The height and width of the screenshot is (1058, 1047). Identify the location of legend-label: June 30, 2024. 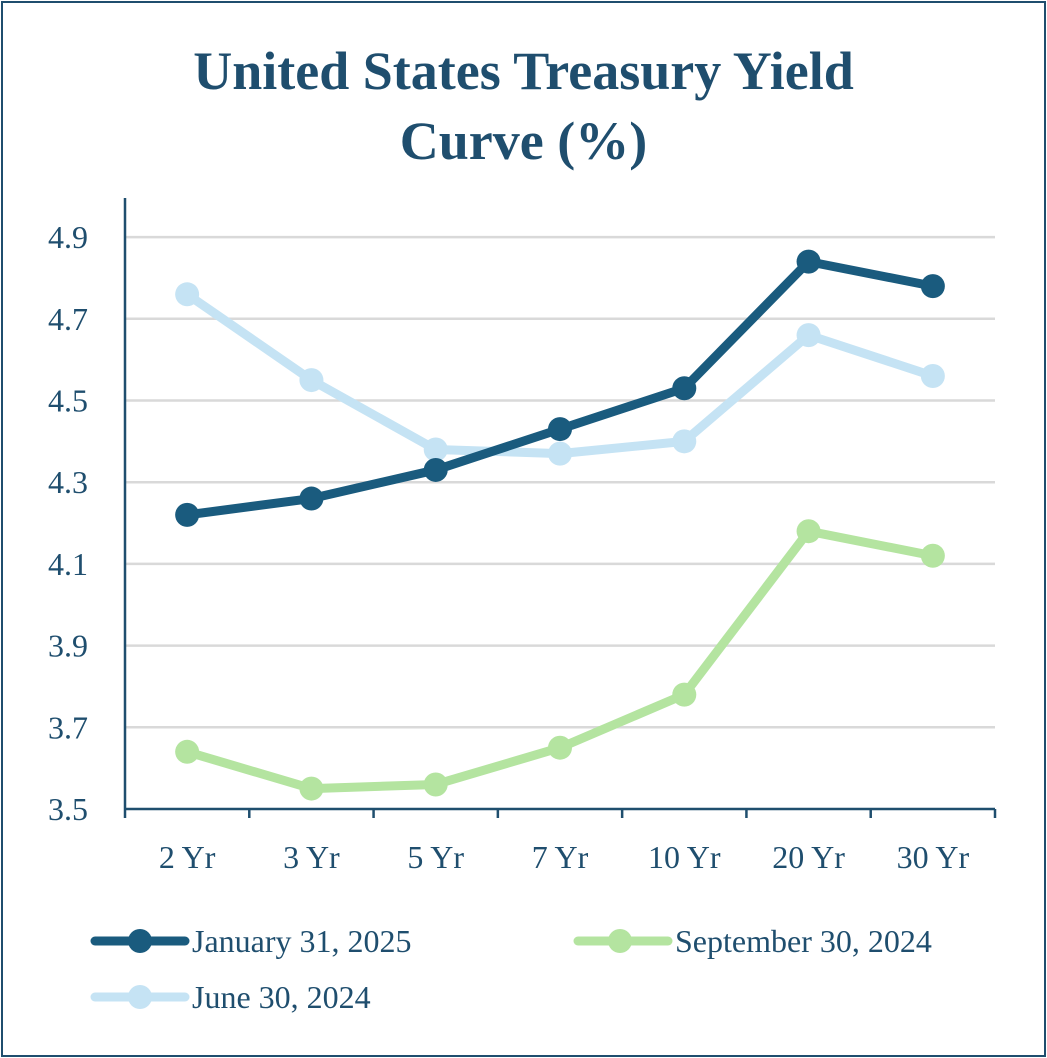
(281, 997).